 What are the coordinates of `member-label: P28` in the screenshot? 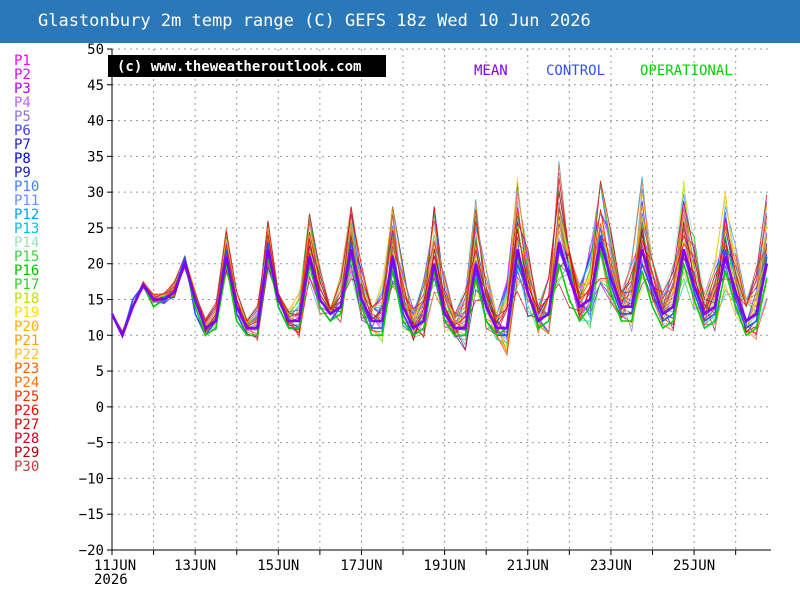 It's located at (27, 439).